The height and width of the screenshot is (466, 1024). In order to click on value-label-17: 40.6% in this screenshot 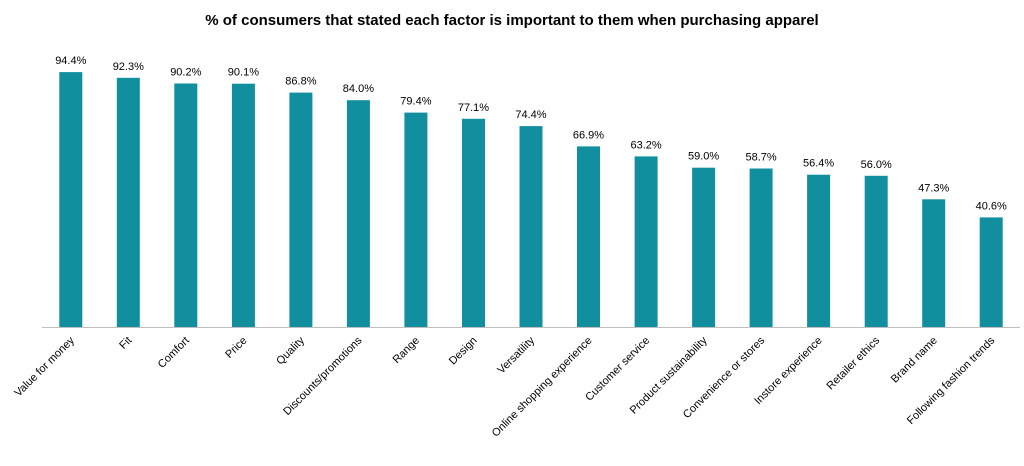, I will do `click(991, 206)`.